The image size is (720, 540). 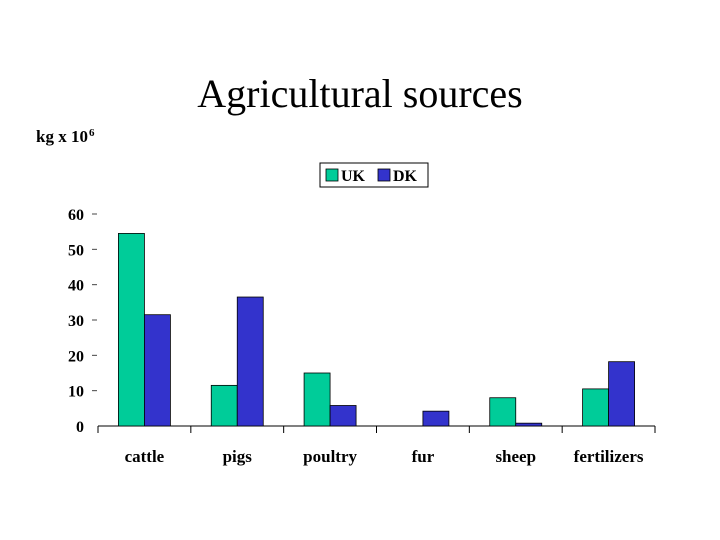 I want to click on bar-uk-sheep, so click(x=503, y=412).